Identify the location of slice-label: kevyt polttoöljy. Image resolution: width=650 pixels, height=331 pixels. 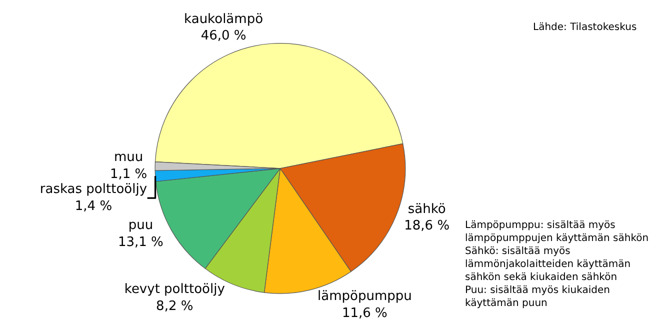
(175, 290).